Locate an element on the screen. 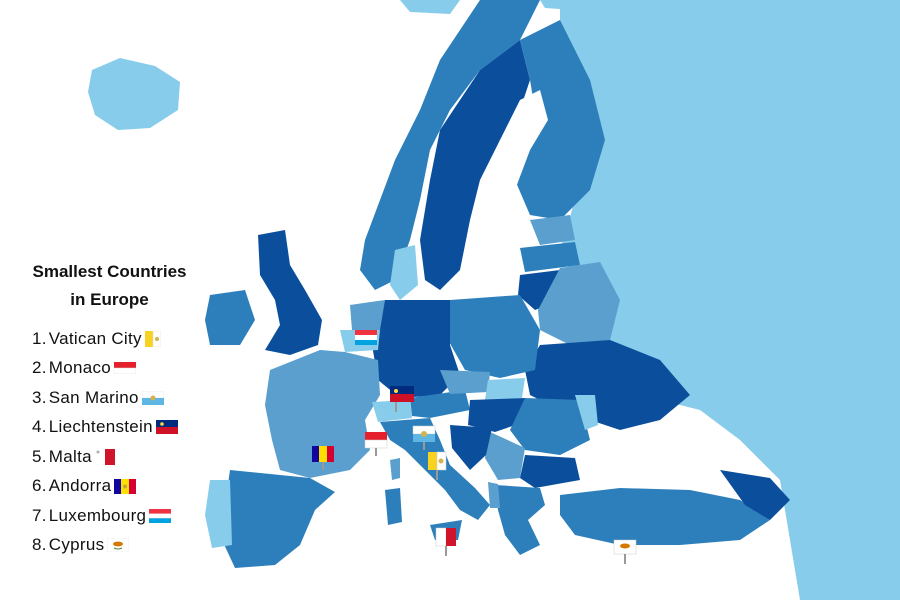  legend-country: Liechtenstein is located at coordinates (100, 427).